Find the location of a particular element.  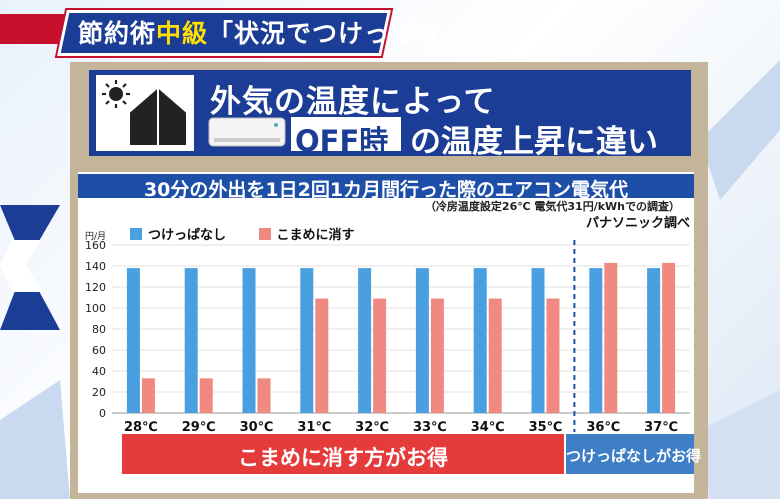

y-tick-label: 60 is located at coordinates (99, 350).